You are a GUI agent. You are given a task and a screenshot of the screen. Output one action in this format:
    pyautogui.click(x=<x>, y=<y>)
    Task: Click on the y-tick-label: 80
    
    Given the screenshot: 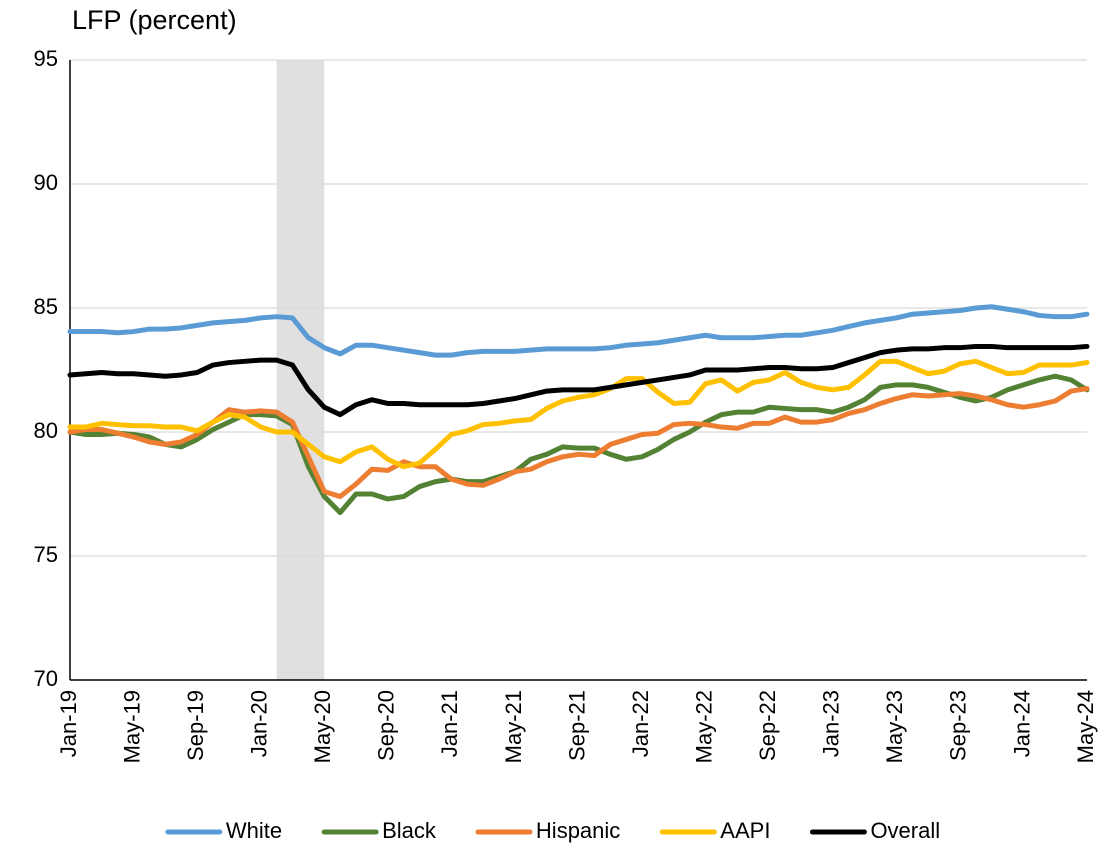 What is the action you would take?
    pyautogui.click(x=46, y=430)
    